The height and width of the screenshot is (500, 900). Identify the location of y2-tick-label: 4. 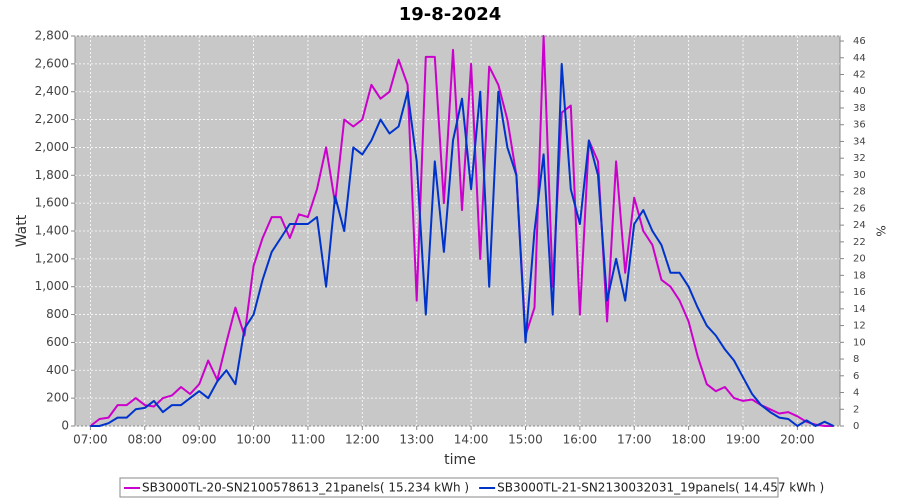
(856, 393).